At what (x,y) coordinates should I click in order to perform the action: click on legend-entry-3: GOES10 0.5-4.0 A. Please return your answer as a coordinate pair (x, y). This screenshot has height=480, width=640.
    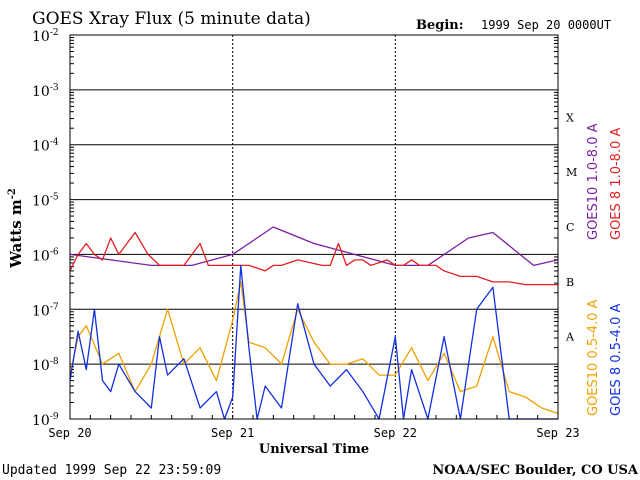
    Looking at the image, I should click on (593, 357).